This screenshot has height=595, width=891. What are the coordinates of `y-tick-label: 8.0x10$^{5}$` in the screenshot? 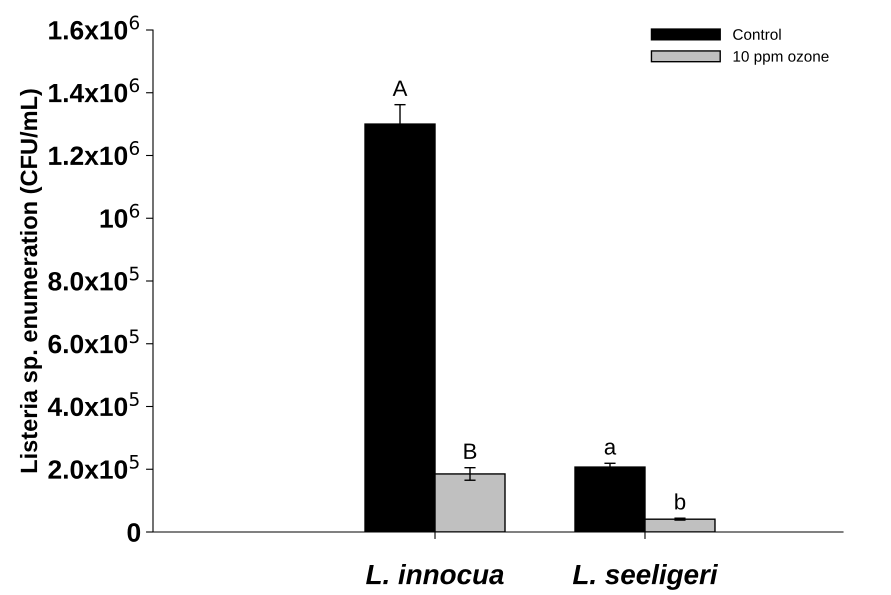 It's located at (93, 278).